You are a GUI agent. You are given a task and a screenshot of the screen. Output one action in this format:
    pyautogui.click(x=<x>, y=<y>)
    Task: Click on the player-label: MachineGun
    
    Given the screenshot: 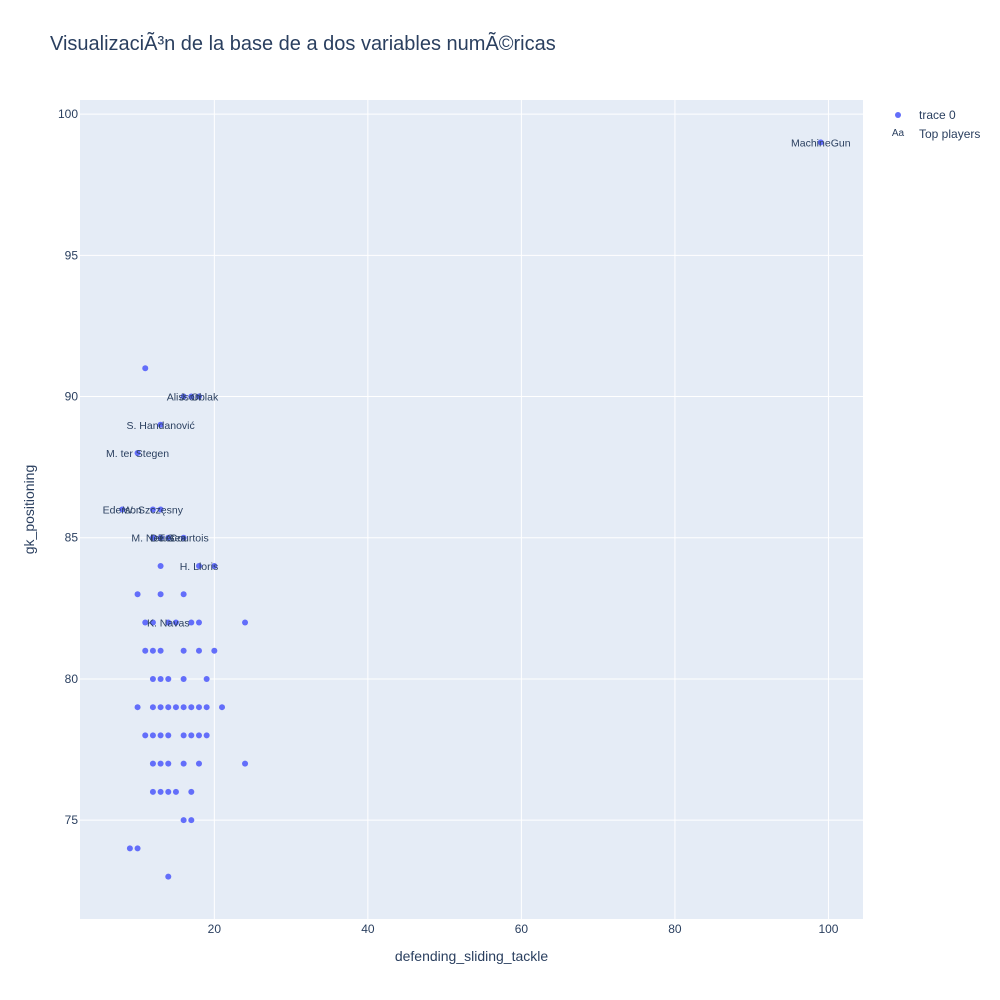 What is the action you would take?
    pyautogui.click(x=821, y=143)
    